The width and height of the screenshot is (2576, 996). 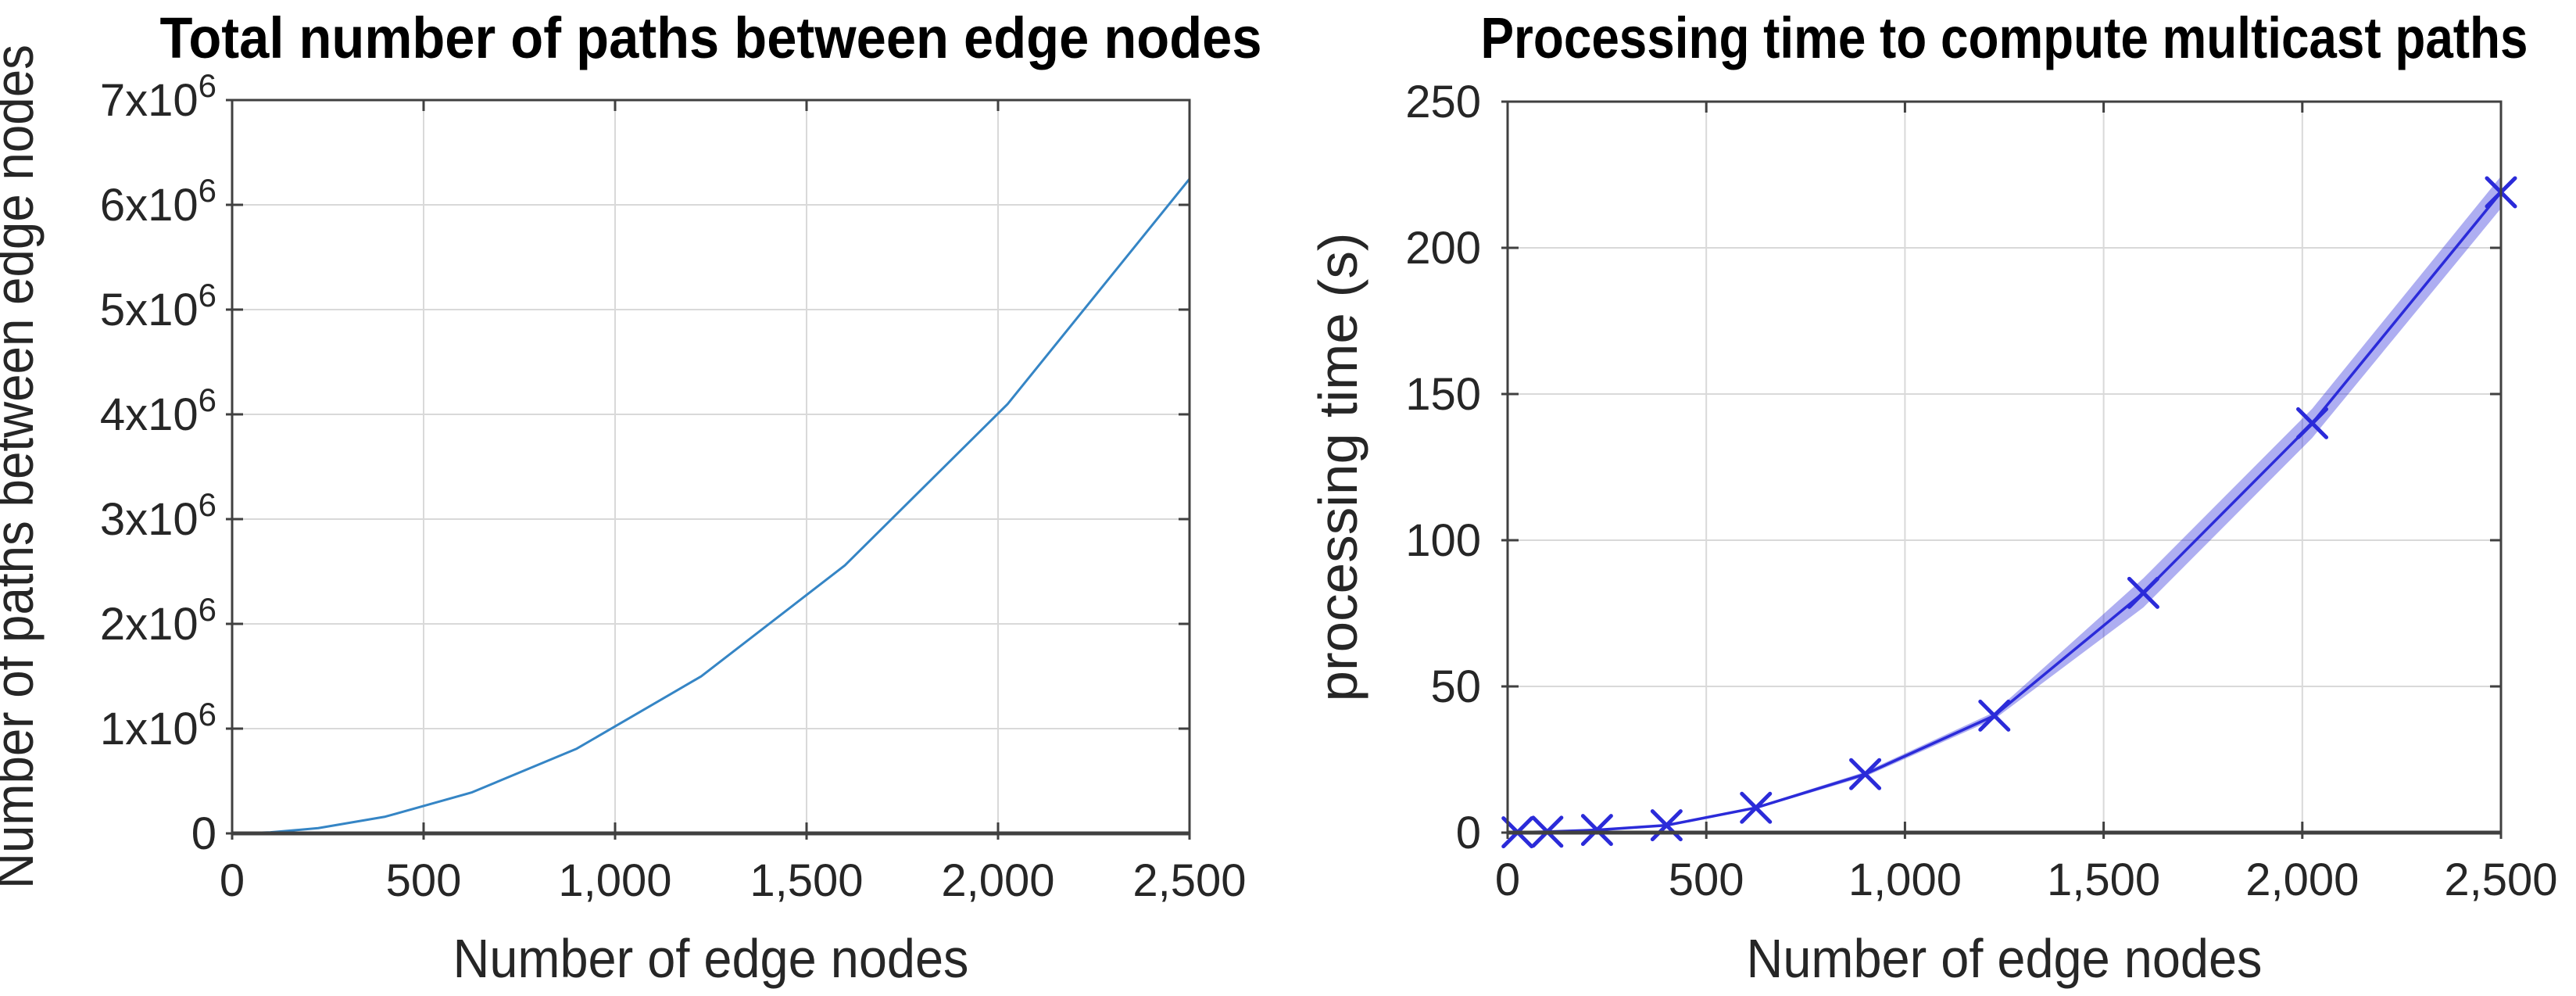 What do you see at coordinates (1443, 248) in the screenshot?
I see `y-tick-label: 200` at bounding box center [1443, 248].